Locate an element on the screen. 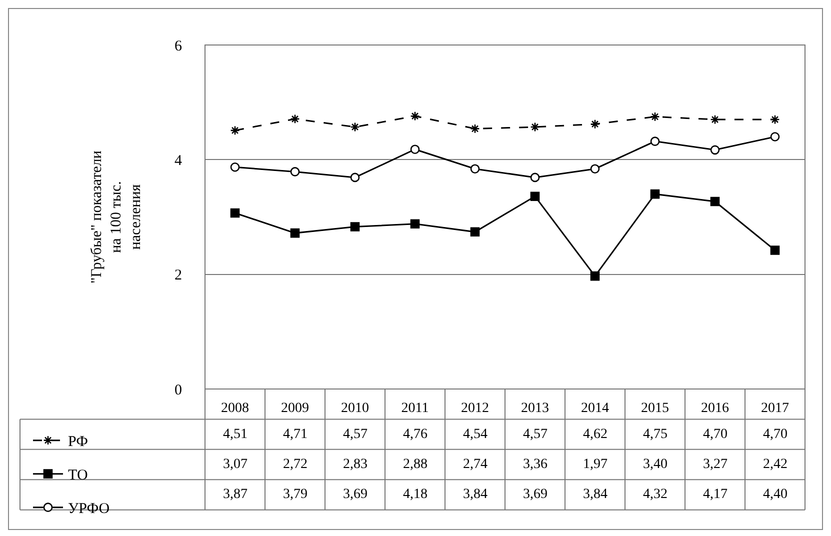 This screenshot has width=831, height=536. data-label: 3,40 is located at coordinates (655, 464).